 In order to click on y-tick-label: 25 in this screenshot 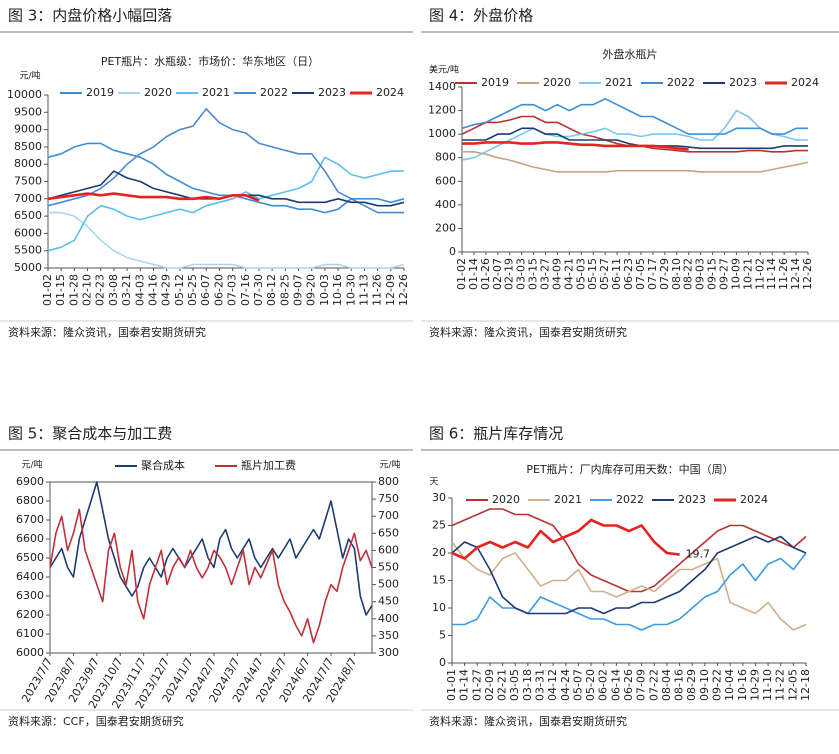, I will do `click(439, 525)`.